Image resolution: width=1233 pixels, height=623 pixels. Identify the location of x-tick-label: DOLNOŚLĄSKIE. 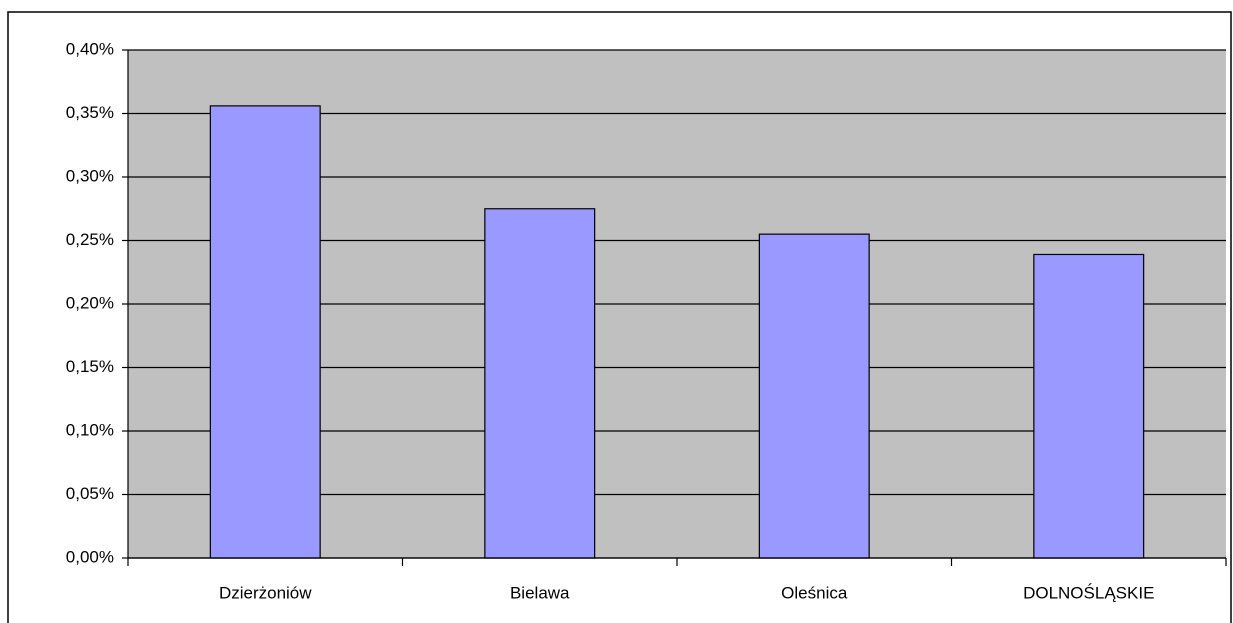
(1088, 592).